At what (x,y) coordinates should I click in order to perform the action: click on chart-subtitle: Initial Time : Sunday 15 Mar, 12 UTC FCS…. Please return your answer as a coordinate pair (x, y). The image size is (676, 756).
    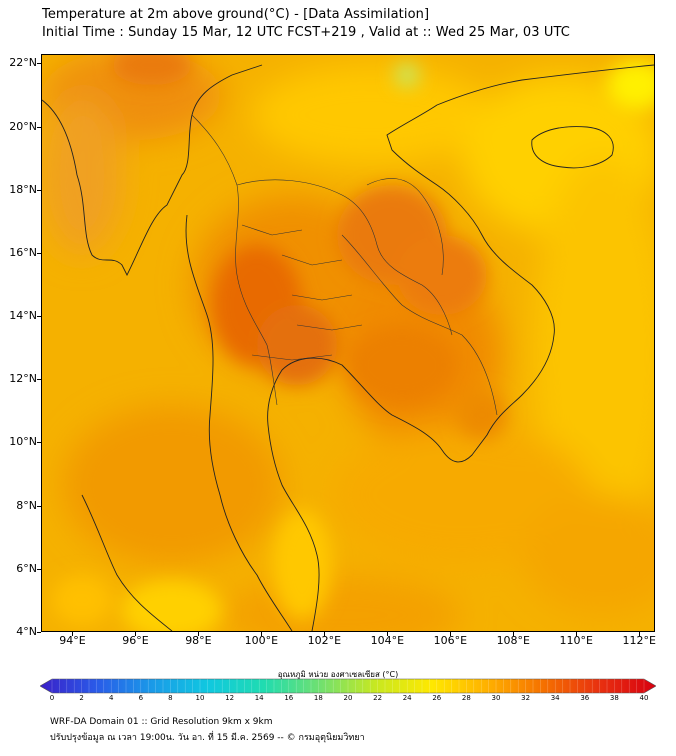
    Looking at the image, I should click on (306, 32).